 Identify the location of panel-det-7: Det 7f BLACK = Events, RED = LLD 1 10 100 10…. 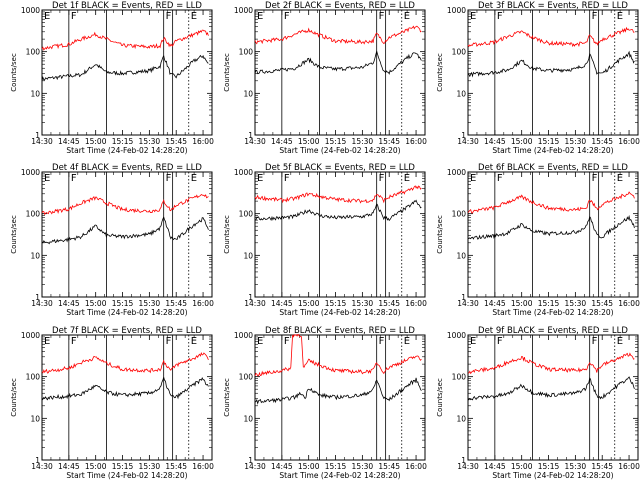
(112, 403).